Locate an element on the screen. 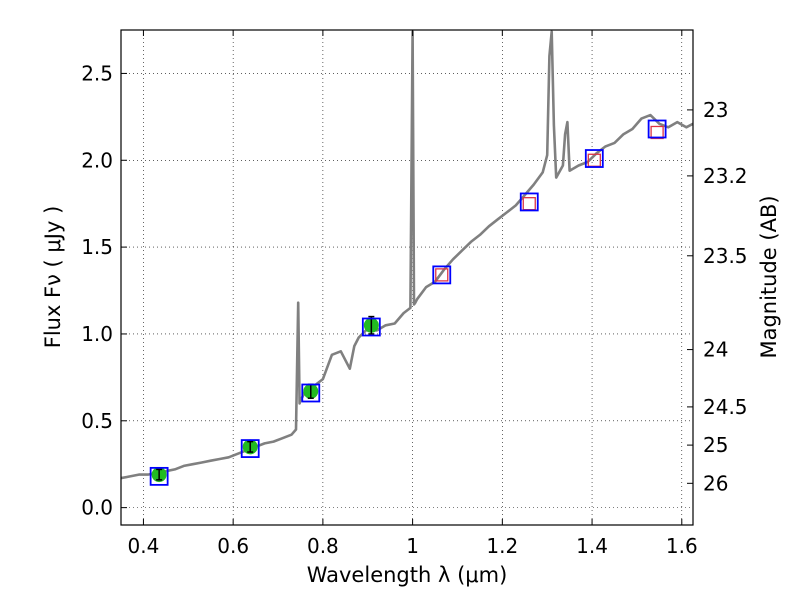 The height and width of the screenshot is (600, 800). right-tick-label: 24.5 is located at coordinates (725, 407).